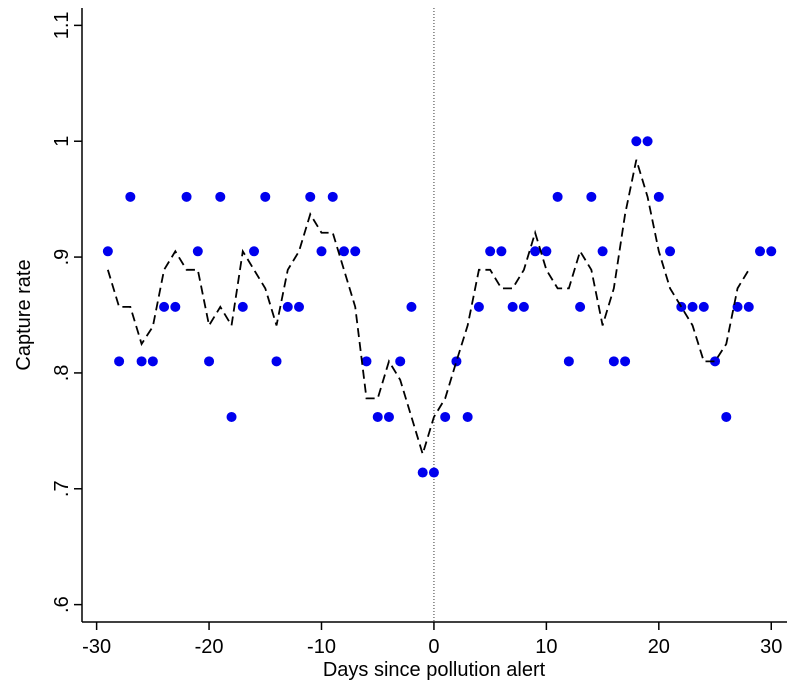  I want to click on x-tick-label: 20, so click(659, 647).